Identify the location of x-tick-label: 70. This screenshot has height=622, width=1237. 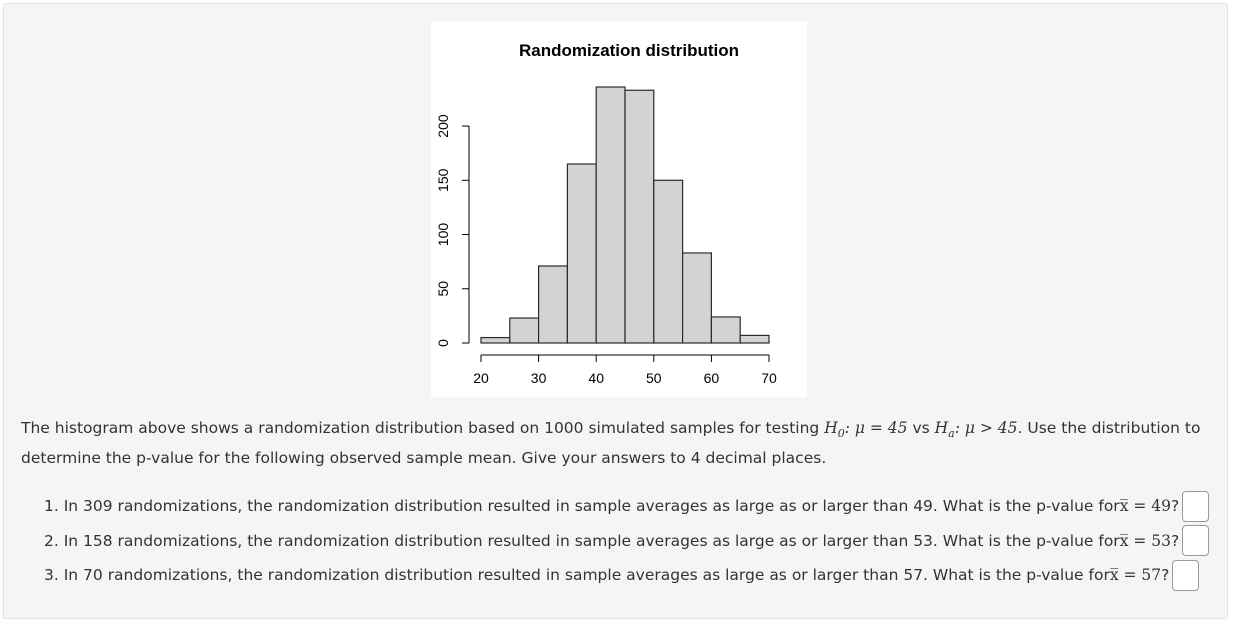
(769, 378).